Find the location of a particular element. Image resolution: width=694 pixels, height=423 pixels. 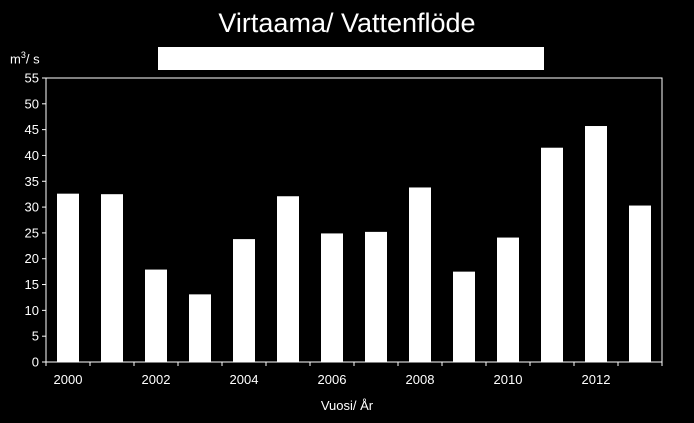

bar-2004 is located at coordinates (244, 300).